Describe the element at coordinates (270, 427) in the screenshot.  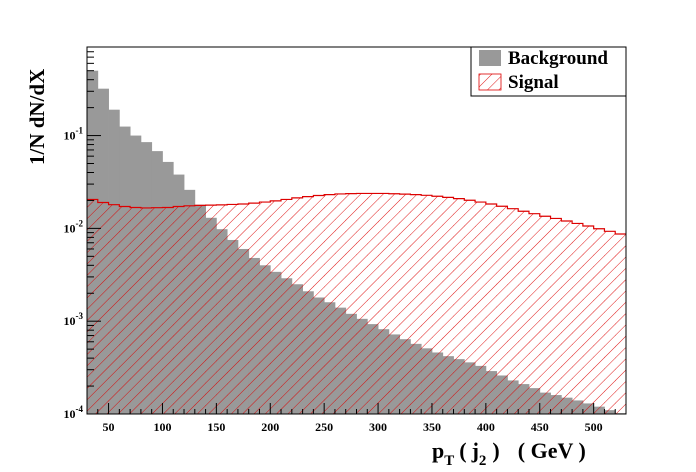
I see `x-tick-label: 200` at that location.